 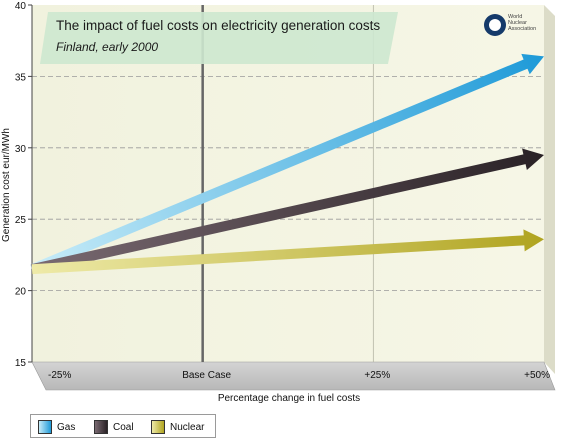 What do you see at coordinates (377, 375) in the screenshot?
I see `x-tick-label: +25%` at bounding box center [377, 375].